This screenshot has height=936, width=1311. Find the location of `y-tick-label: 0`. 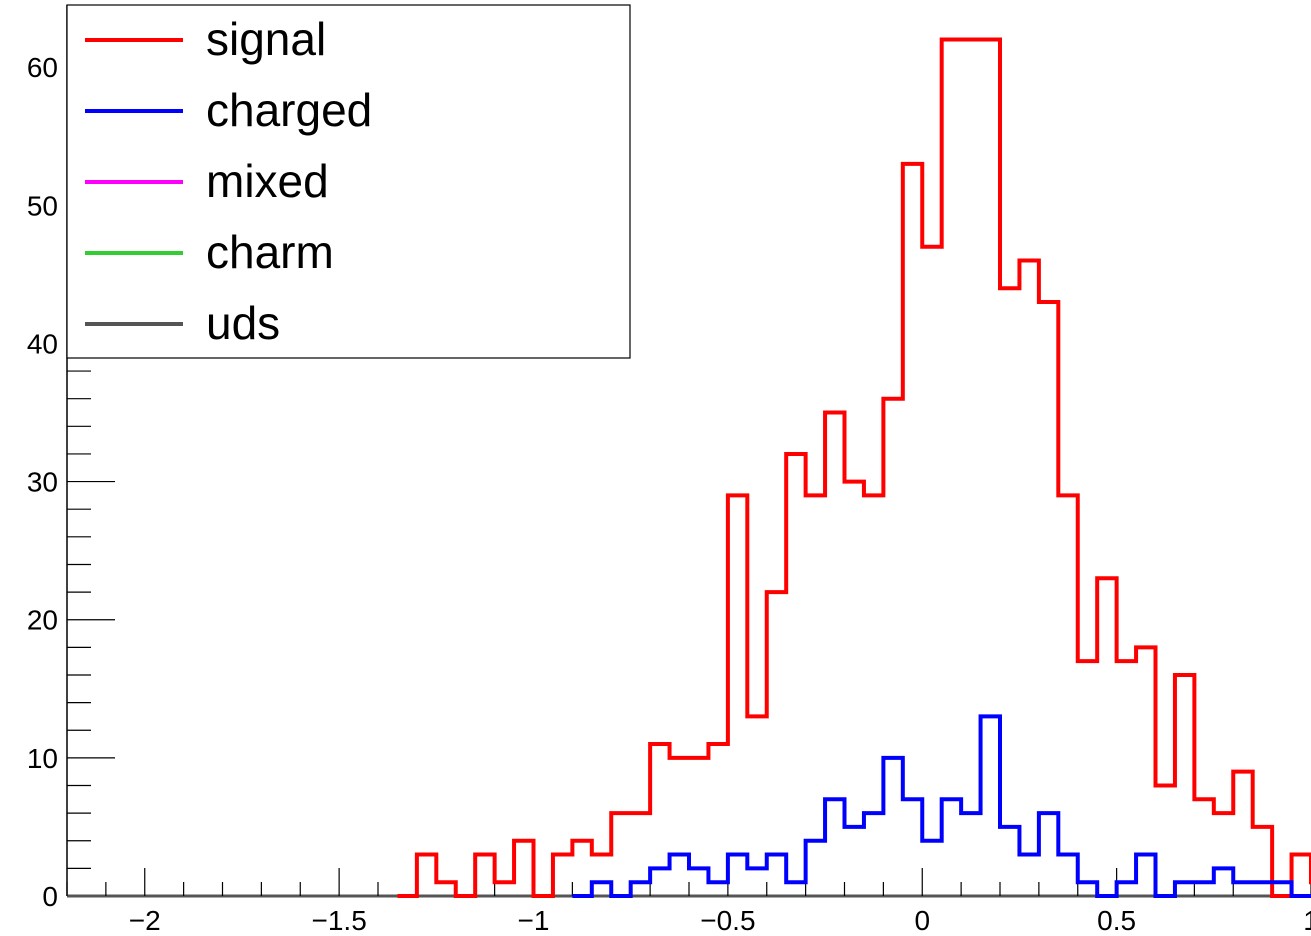

y-tick-label: 0 is located at coordinates (50, 896).